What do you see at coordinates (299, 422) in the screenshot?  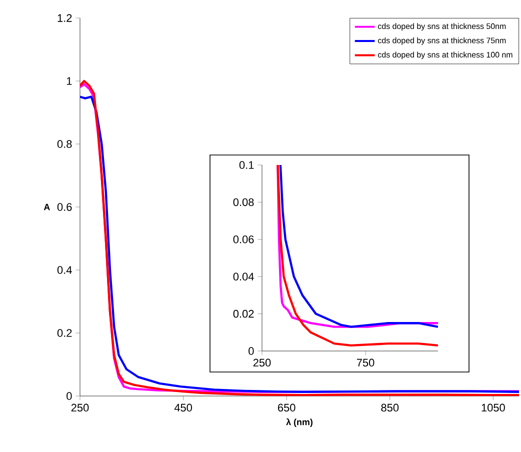 I see `x-axis-title: λ (nm)` at bounding box center [299, 422].